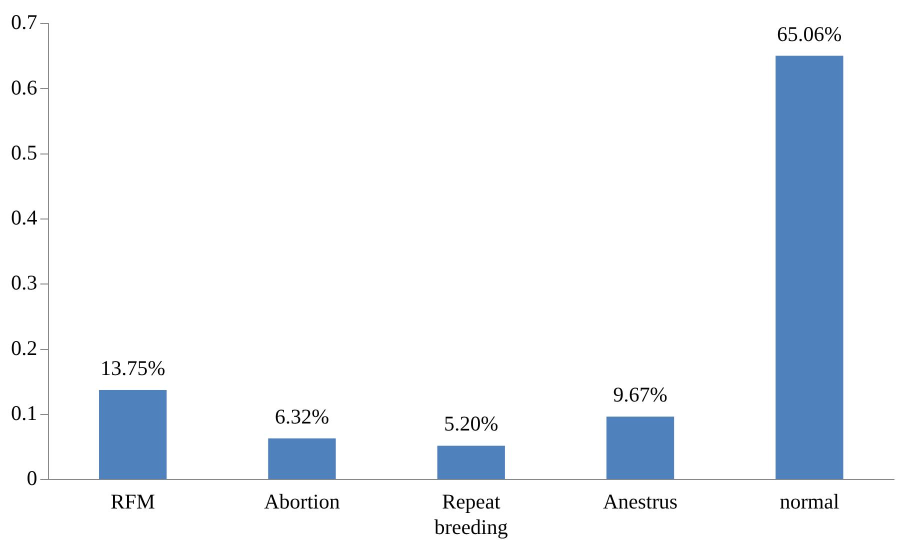 The width and height of the screenshot is (912, 552). Describe the element at coordinates (24, 87) in the screenshot. I see `y-tick-label: 0.6` at that location.